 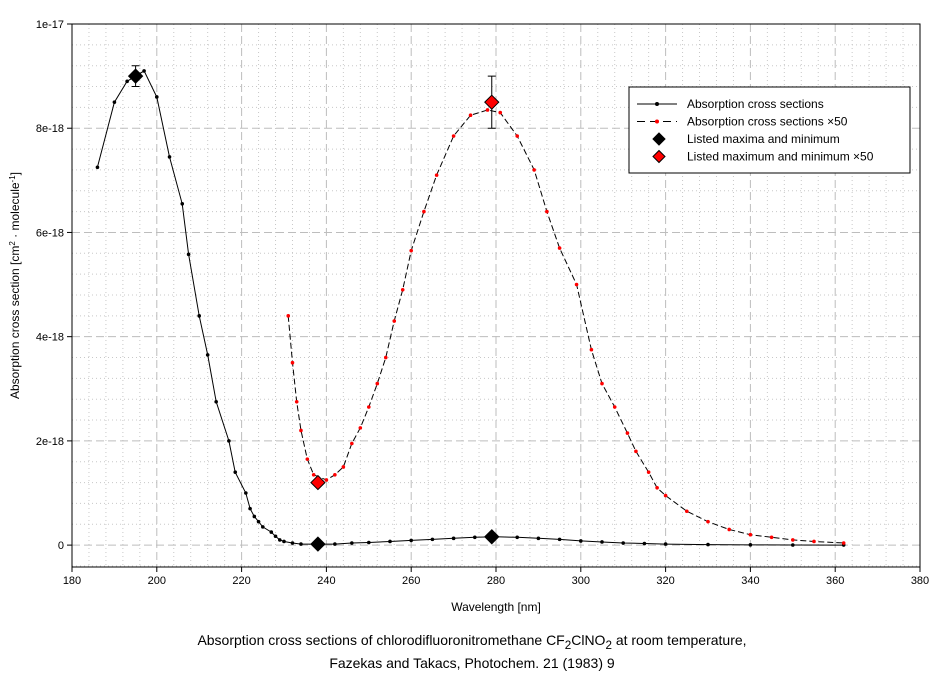 What do you see at coordinates (767, 122) in the screenshot?
I see `legend-label: Absorption cross sections ×50` at bounding box center [767, 122].